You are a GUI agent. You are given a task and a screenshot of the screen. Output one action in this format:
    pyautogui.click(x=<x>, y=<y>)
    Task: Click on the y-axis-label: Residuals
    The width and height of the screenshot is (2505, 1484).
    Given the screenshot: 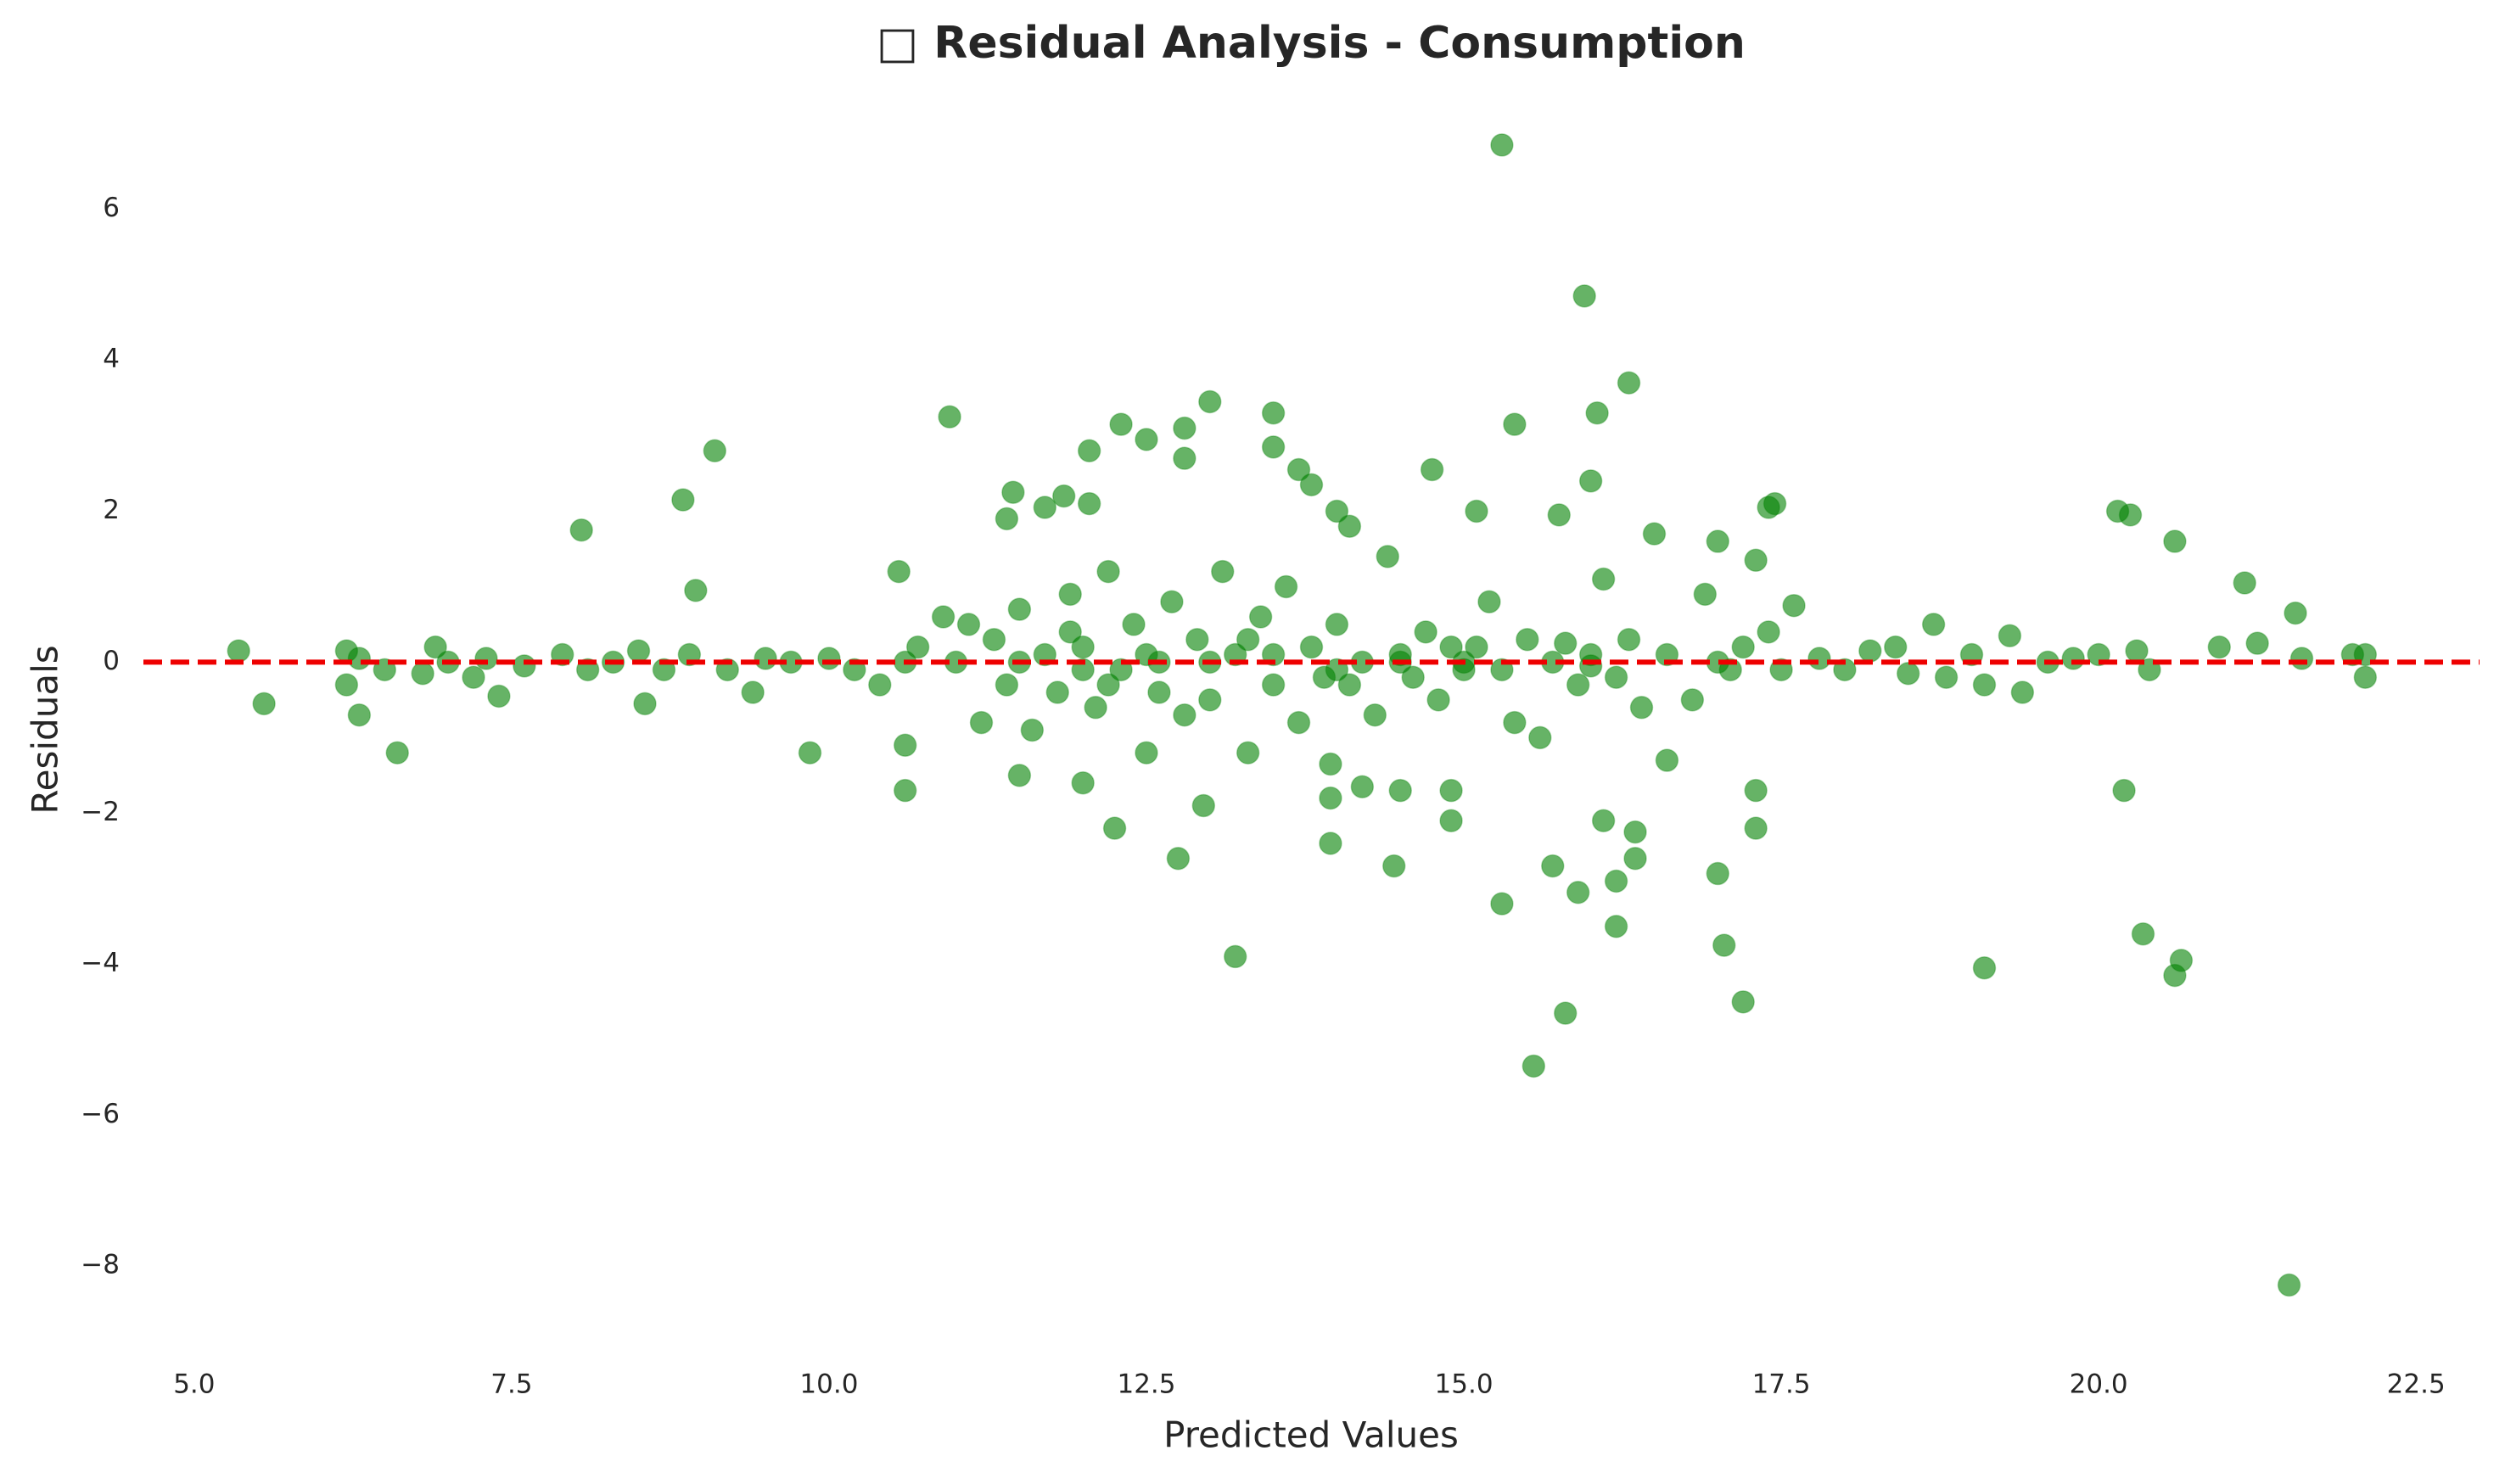 What is the action you would take?
    pyautogui.click(x=46, y=729)
    